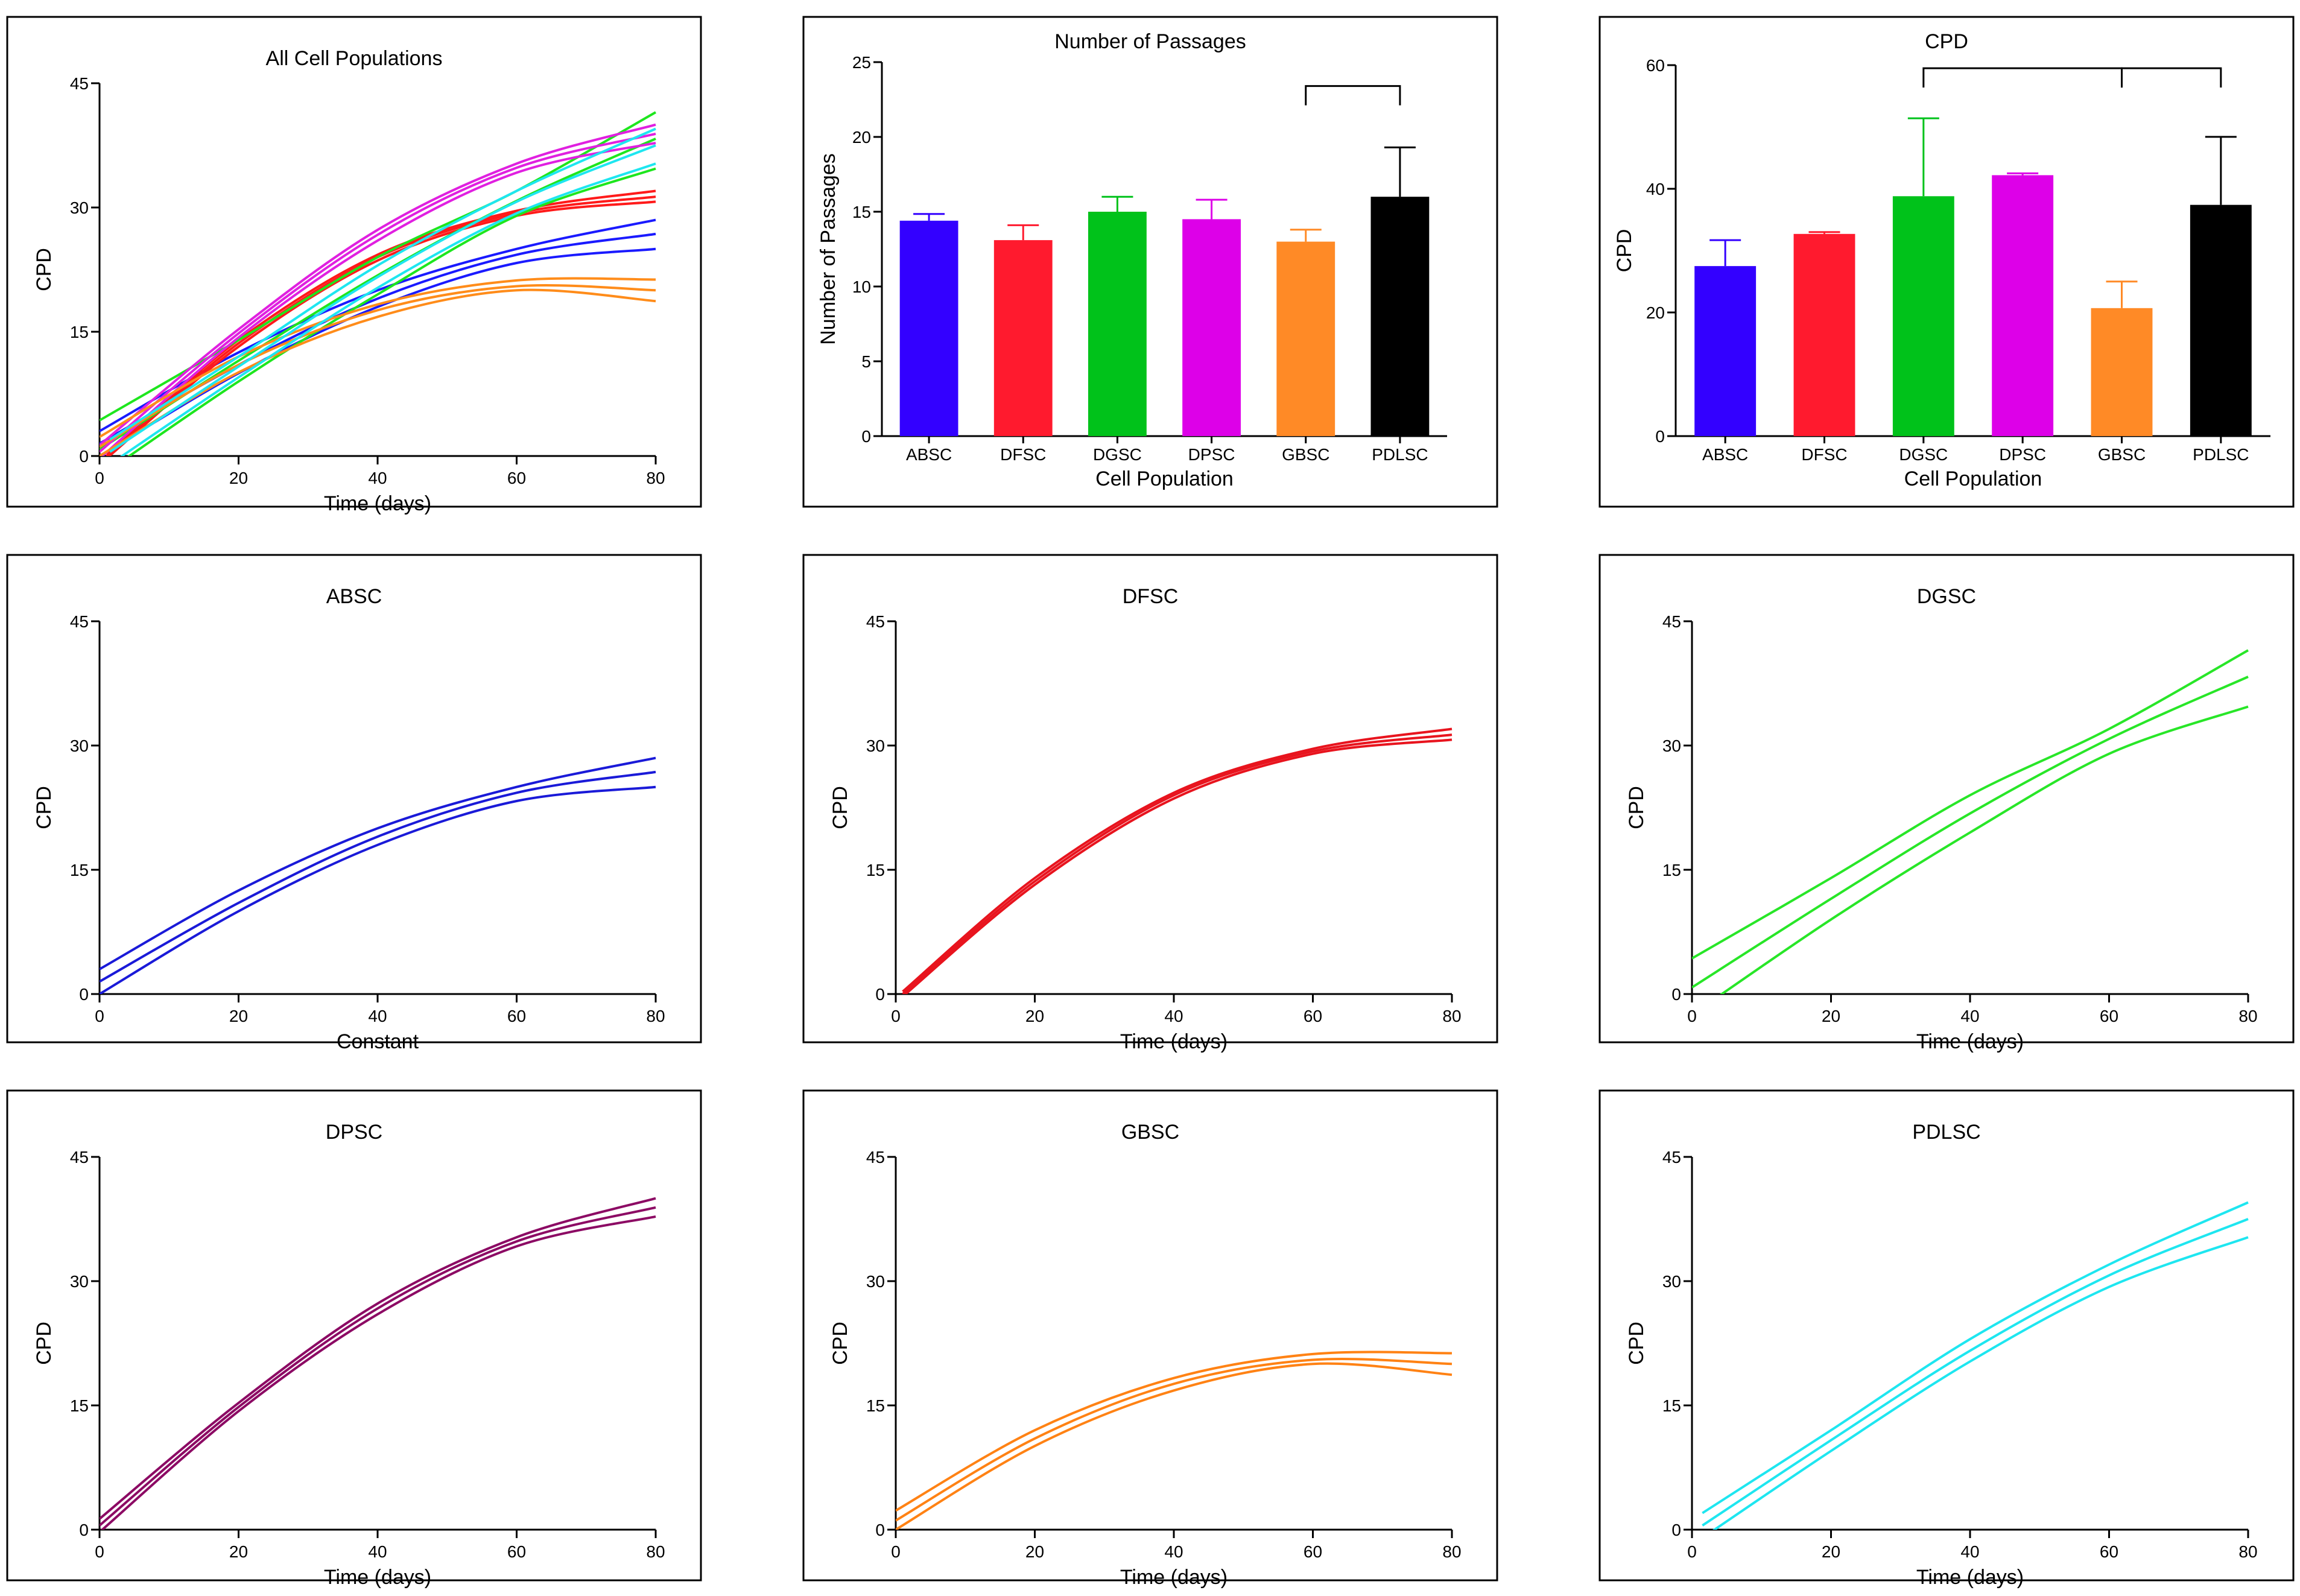 The width and height of the screenshot is (2300, 1596). I want to click on series-line-dgsc-mean, so click(1970, 832).